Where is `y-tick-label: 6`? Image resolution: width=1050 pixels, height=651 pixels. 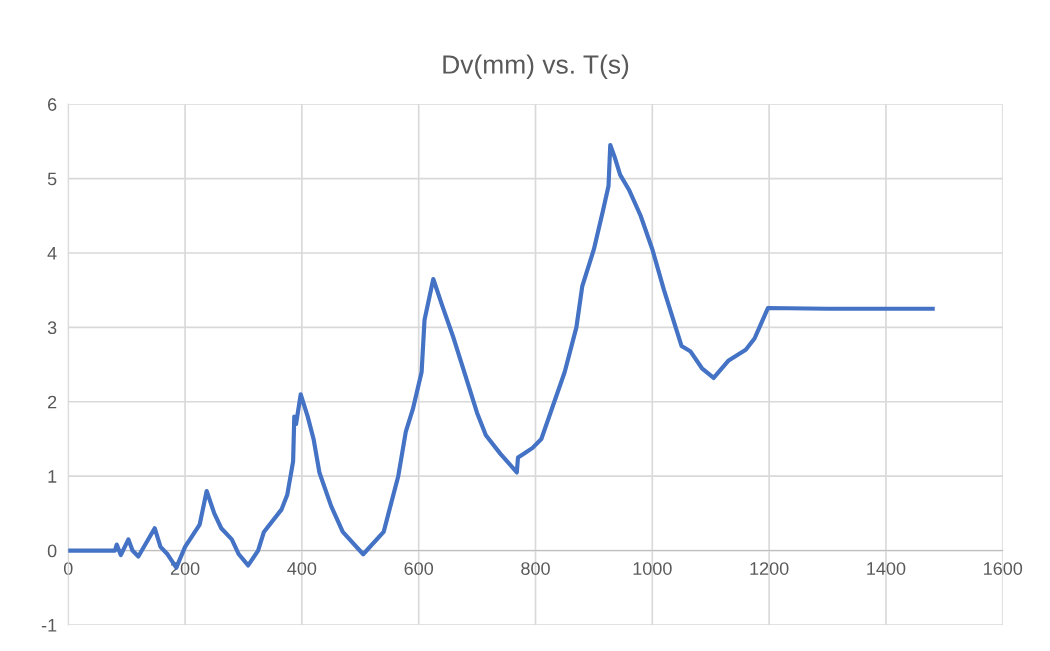 y-tick-label: 6 is located at coordinates (52, 104).